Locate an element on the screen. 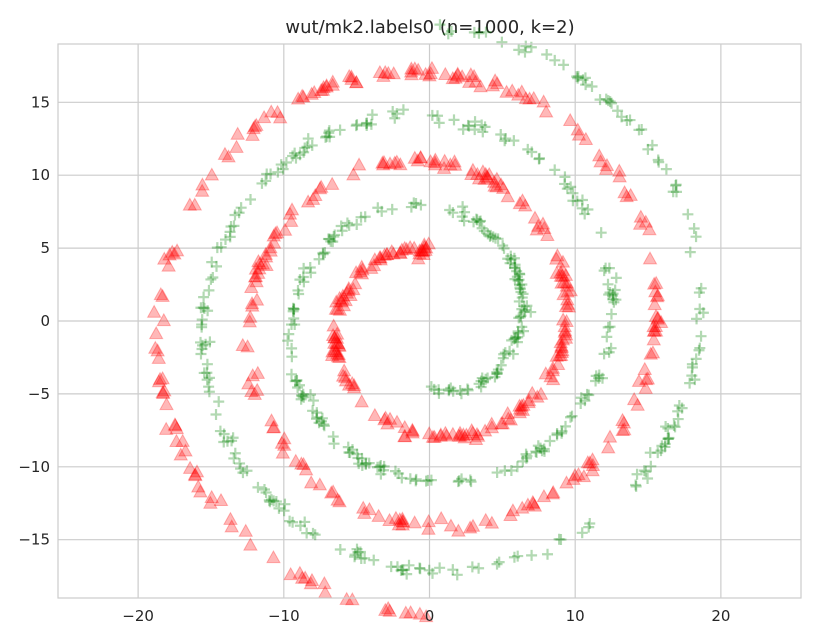 Image resolution: width=816 pixels, height=641 pixels. y-axis-ticks: −15 −10 −5 0 5 10 15 is located at coordinates (34, 320).